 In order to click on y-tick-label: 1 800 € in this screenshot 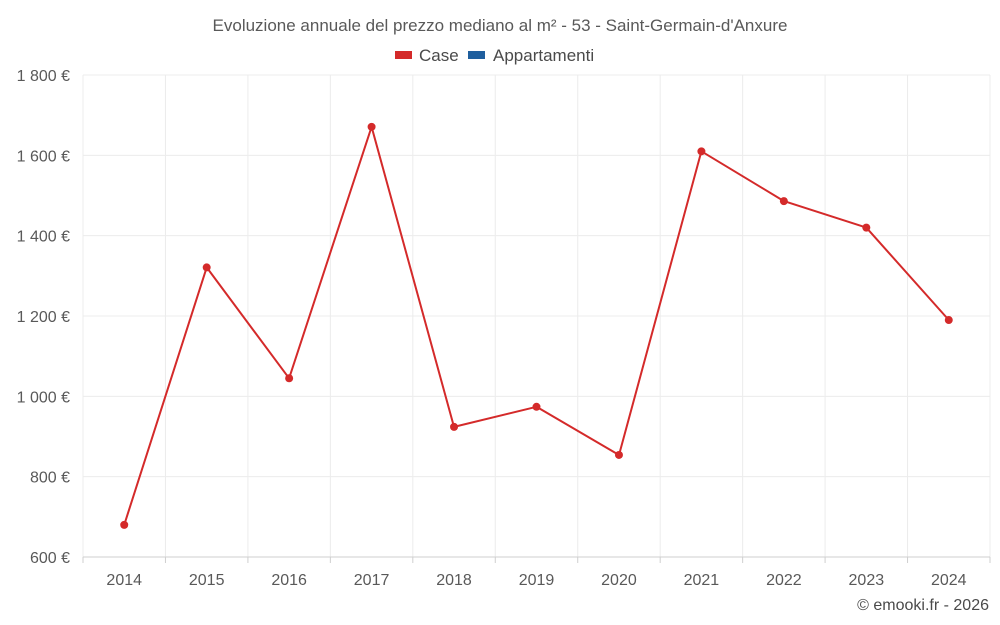, I will do `click(43, 76)`.